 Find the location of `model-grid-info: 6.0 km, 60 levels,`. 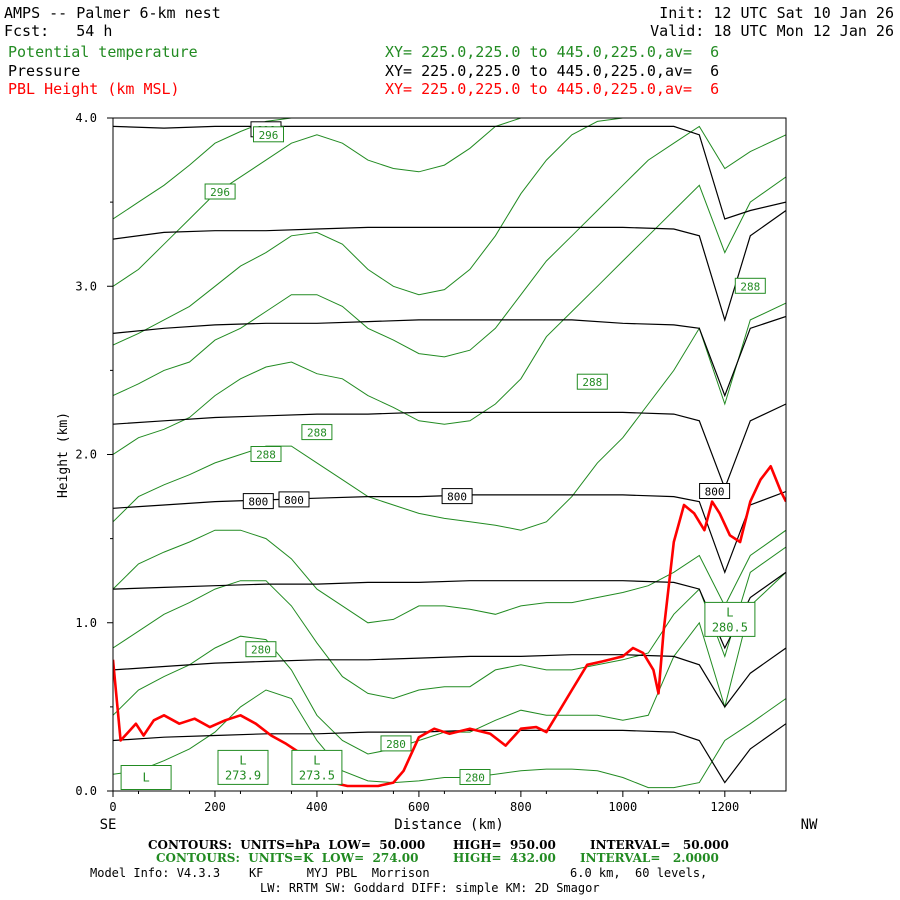

model-grid-info: 6.0 km, 60 levels, is located at coordinates (639, 873).